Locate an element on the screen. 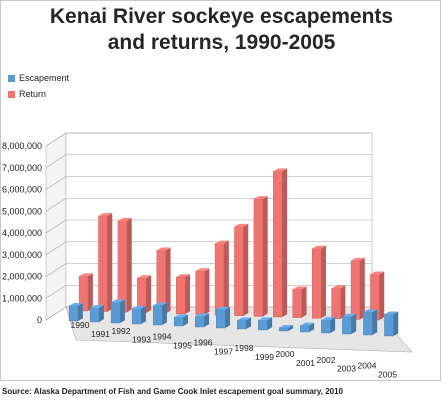 The image size is (443, 400). y-tick-label: 4,000,000 is located at coordinates (22, 233).